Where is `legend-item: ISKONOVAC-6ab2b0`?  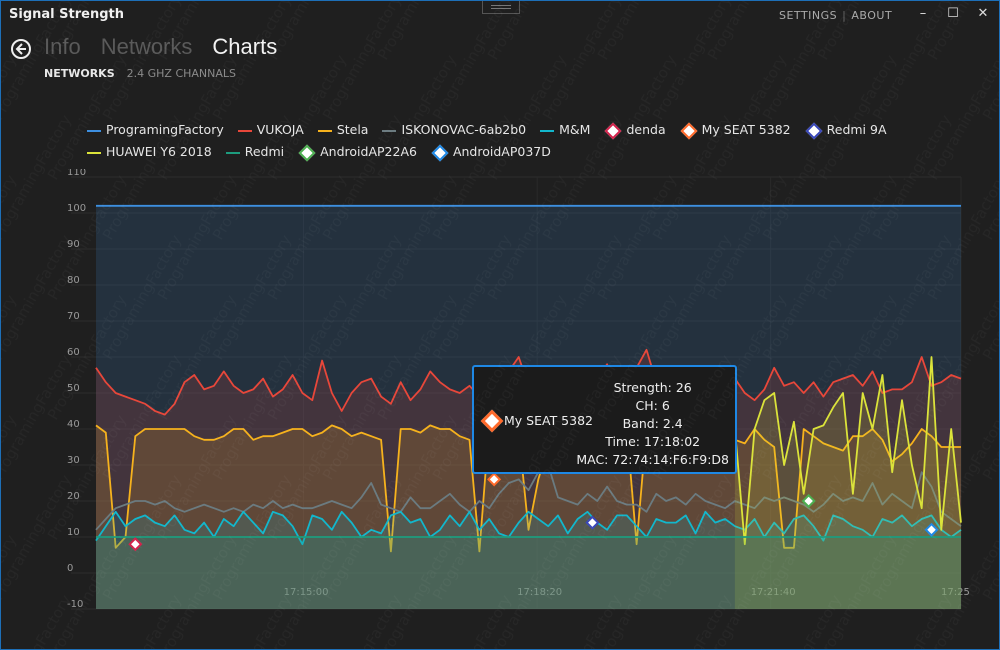 legend-item: ISKONOVAC-6ab2b0 is located at coordinates (454, 130).